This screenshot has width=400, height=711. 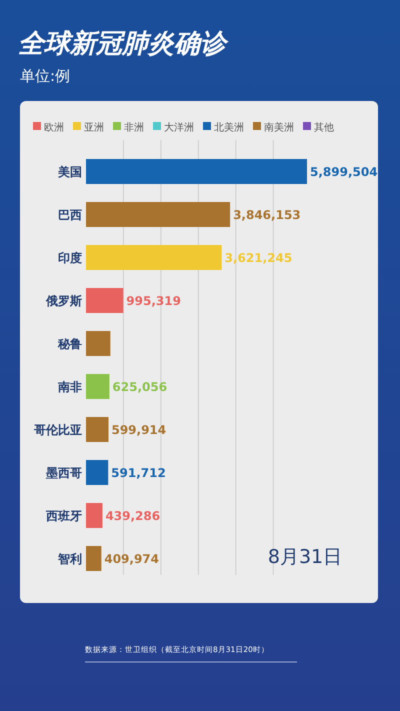 What do you see at coordinates (63, 516) in the screenshot?
I see `y-tick-label: 西班牙` at bounding box center [63, 516].